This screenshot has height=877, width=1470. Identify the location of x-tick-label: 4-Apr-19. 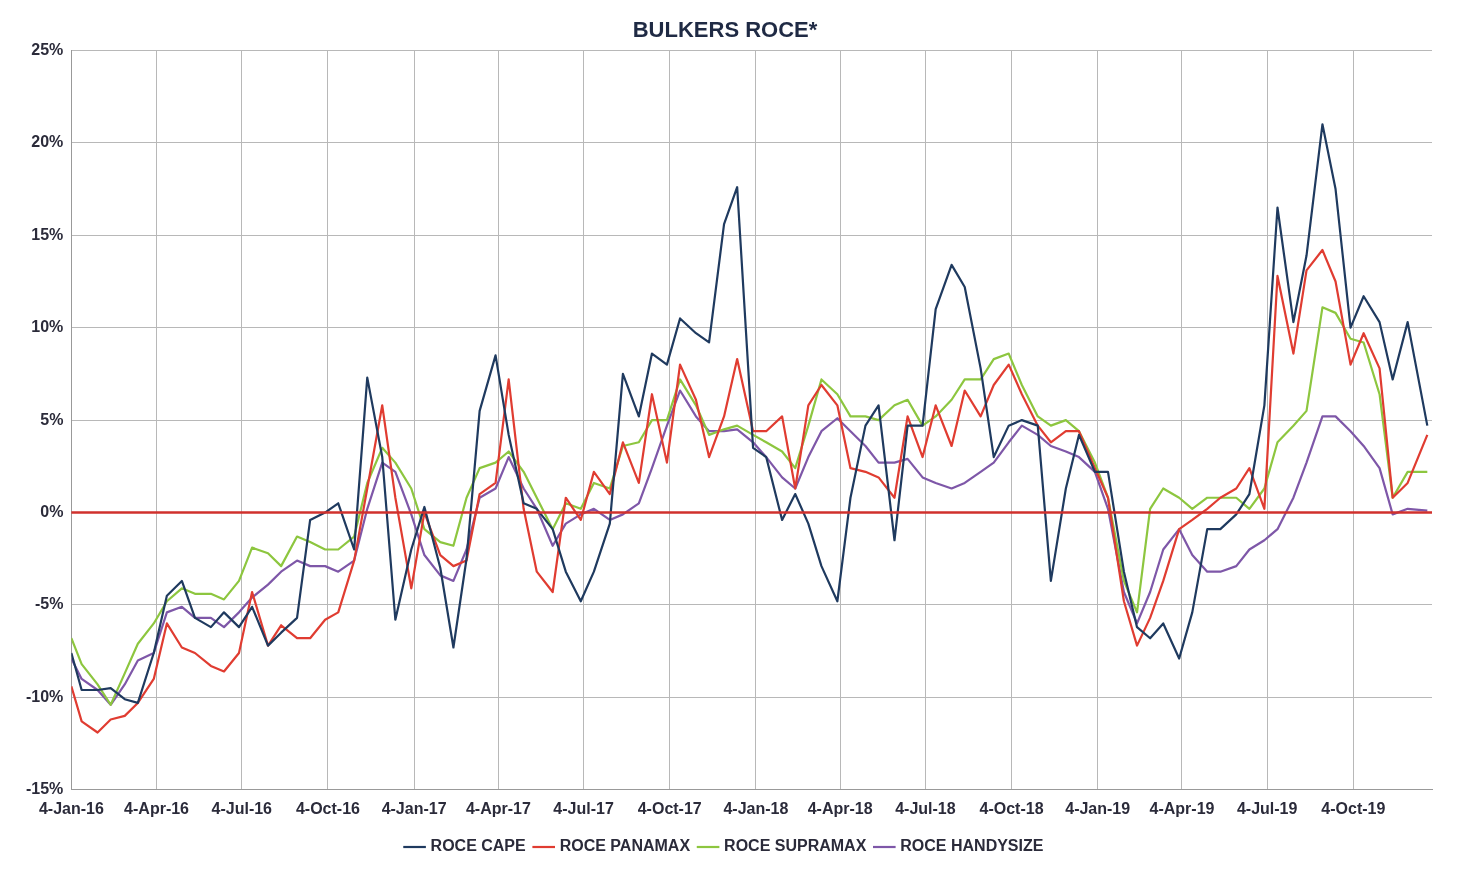
(1182, 808).